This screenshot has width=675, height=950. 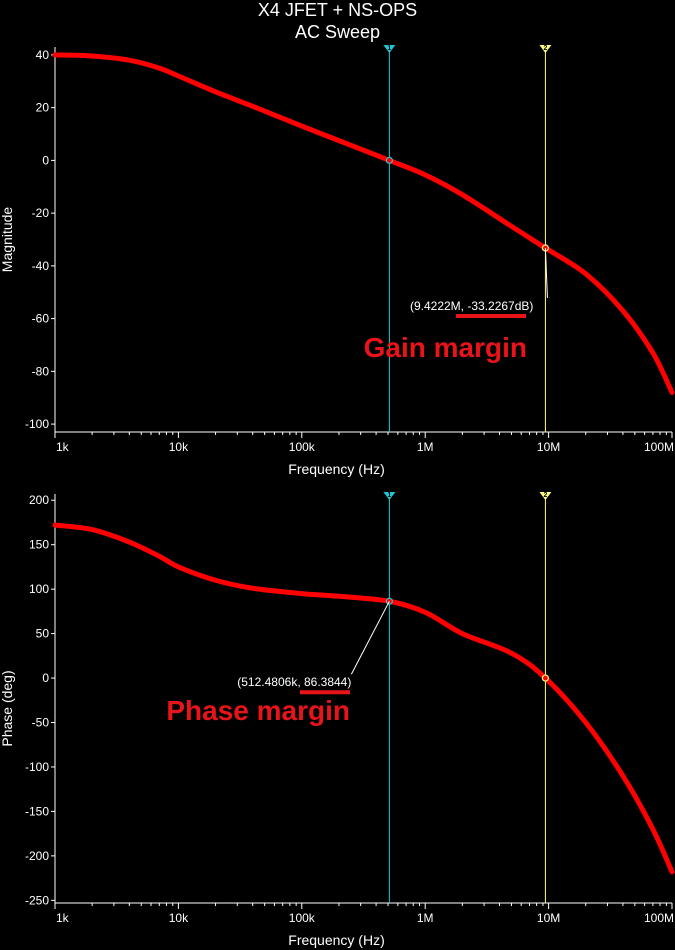 What do you see at coordinates (39, 500) in the screenshot?
I see `y-tick-label: 200` at bounding box center [39, 500].